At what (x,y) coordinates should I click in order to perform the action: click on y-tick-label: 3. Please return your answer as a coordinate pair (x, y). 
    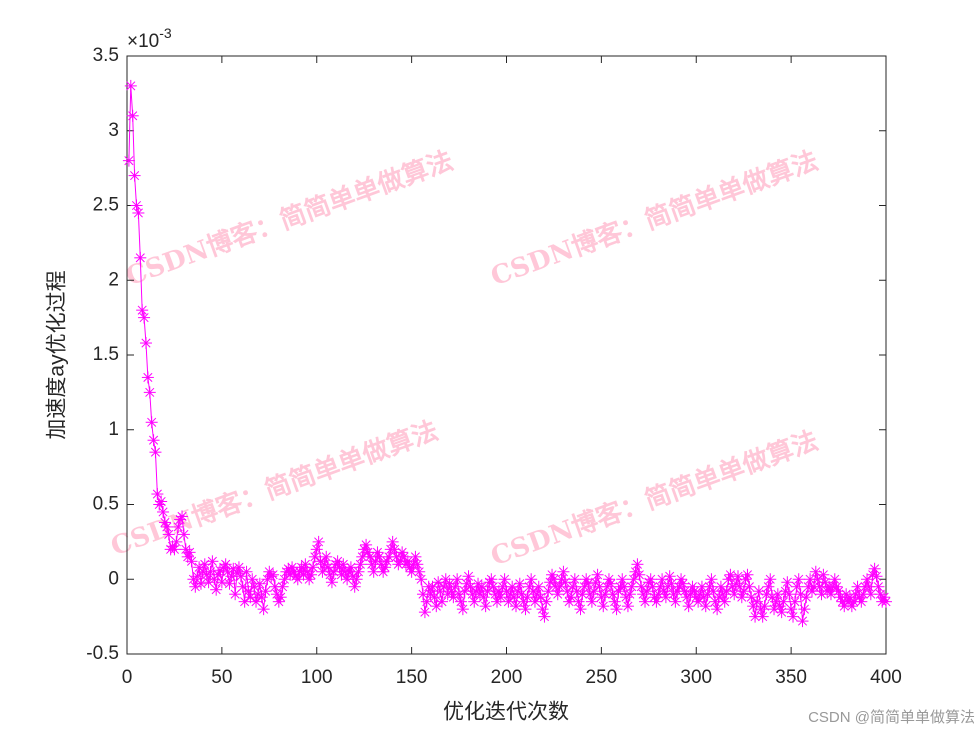
    Looking at the image, I should click on (113, 130).